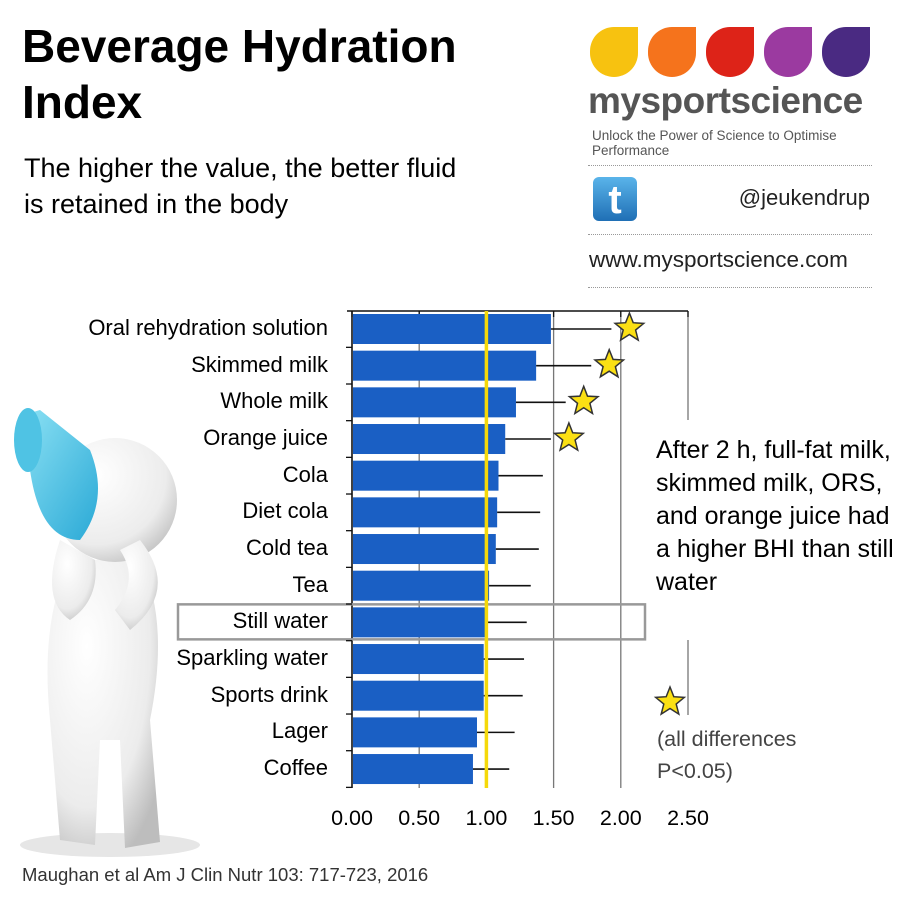 The width and height of the screenshot is (900, 900). I want to click on bar-cold-tea, so click(424, 549).